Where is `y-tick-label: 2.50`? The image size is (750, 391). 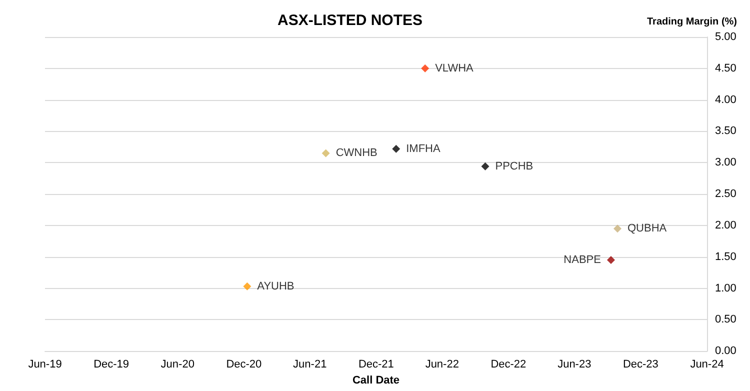 y-tick-label: 2.50 is located at coordinates (725, 194).